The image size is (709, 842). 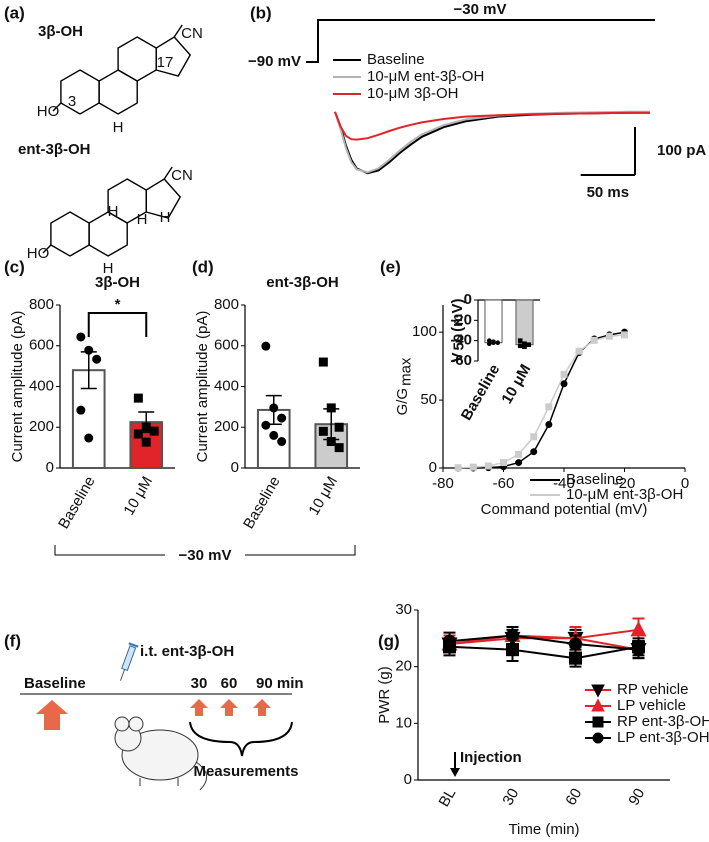 What do you see at coordinates (17, 387) in the screenshot?
I see `y-axis-label: Current amplitude (pA)` at bounding box center [17, 387].